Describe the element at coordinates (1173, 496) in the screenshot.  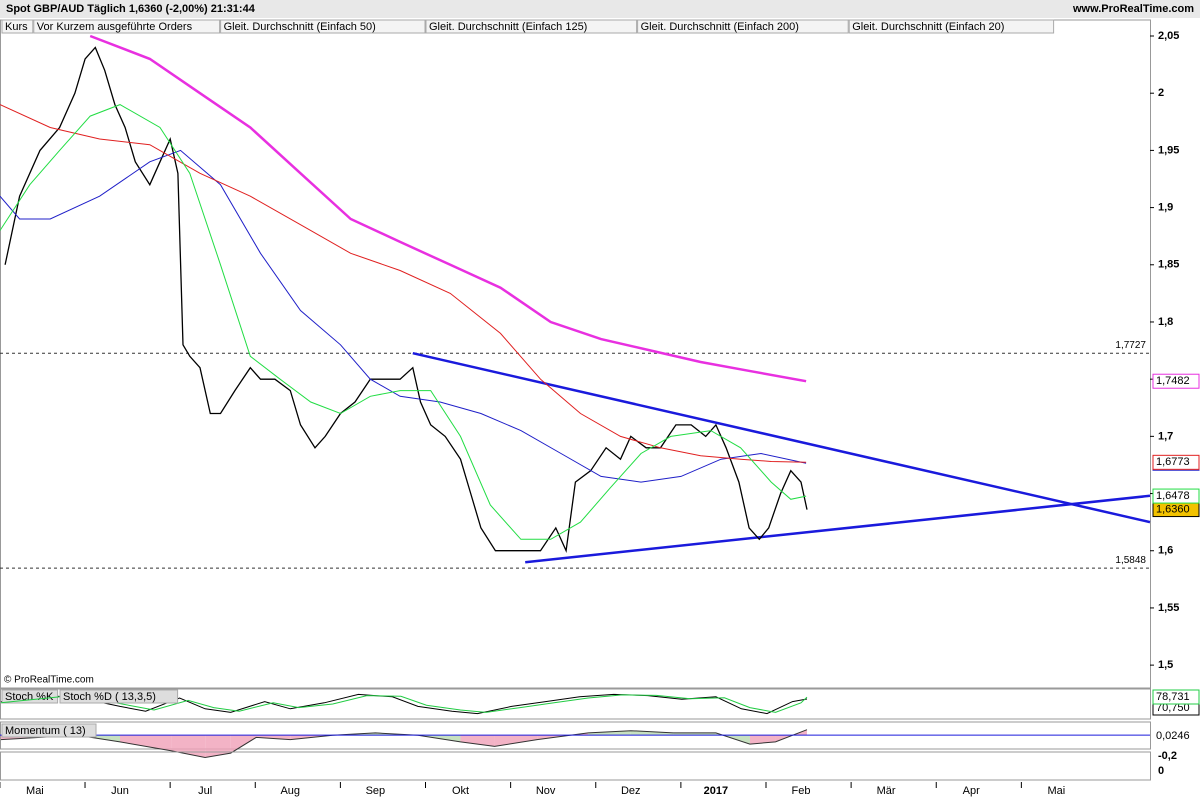
I see `last-value-label: 1,6478` at that location.